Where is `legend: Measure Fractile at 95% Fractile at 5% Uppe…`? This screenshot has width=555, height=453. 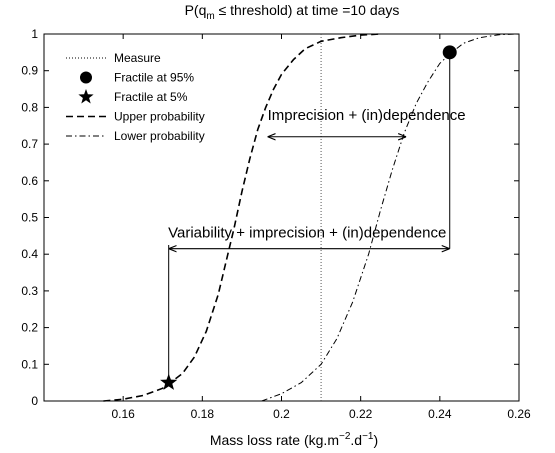 legend: Measure Fractile at 95% Fractile at 5% Uppe… is located at coordinates (135, 97).